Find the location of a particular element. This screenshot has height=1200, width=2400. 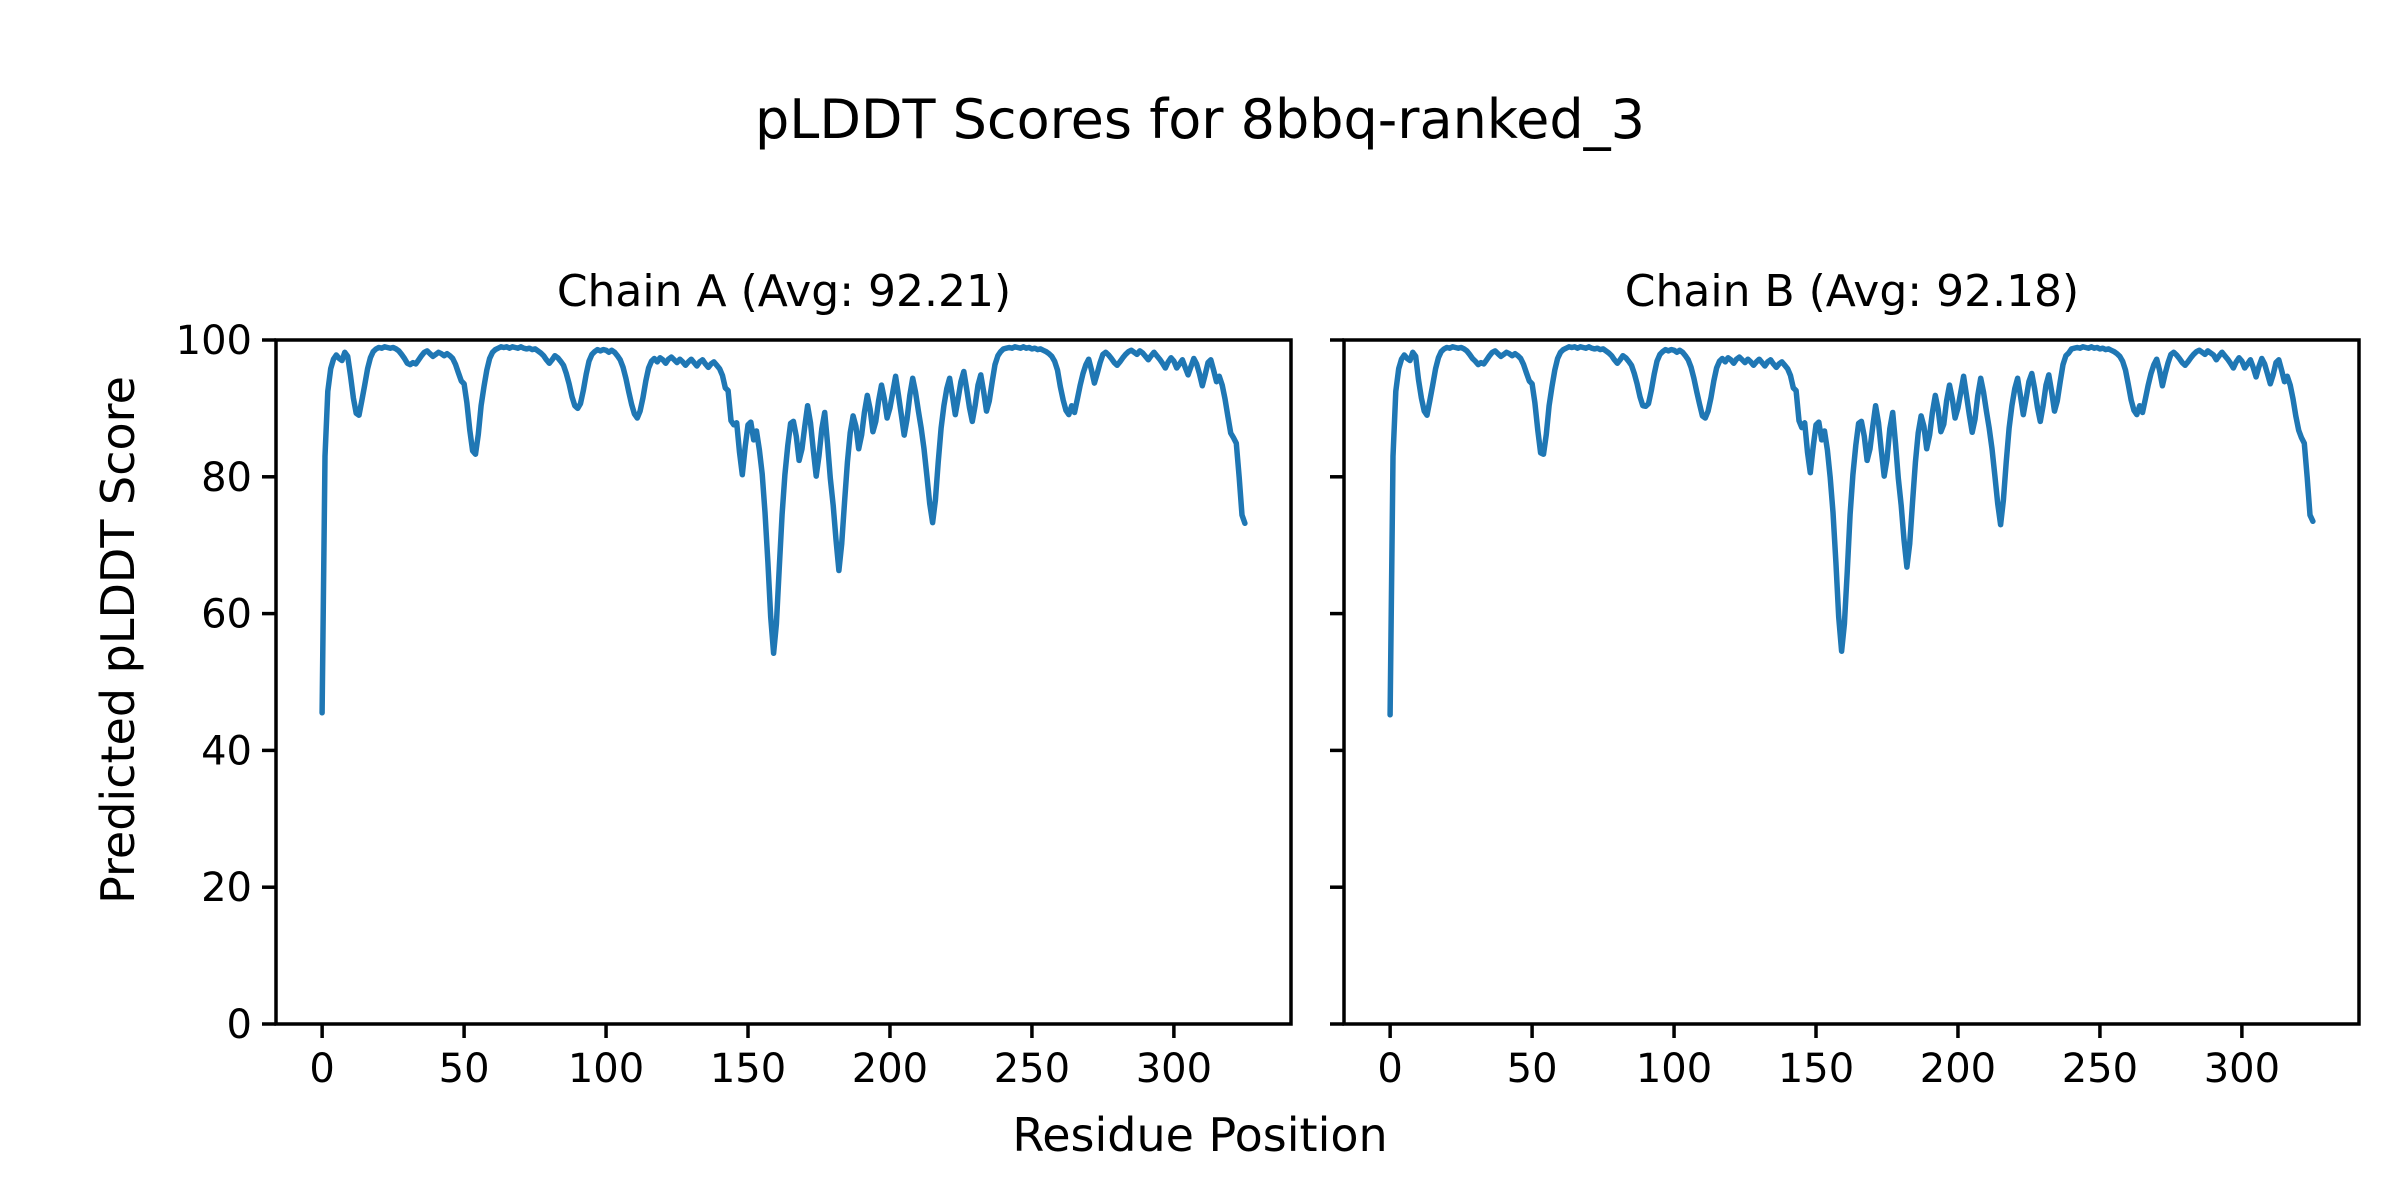

plddt-line-chain-a is located at coordinates (783, 530).